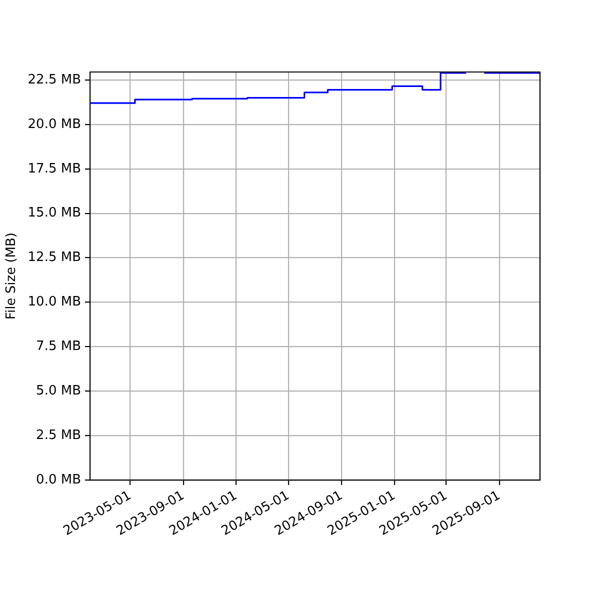 This screenshot has width=600, height=600. What do you see at coordinates (58, 390) in the screenshot?
I see `y-tick-label: 5.0 MB` at bounding box center [58, 390].